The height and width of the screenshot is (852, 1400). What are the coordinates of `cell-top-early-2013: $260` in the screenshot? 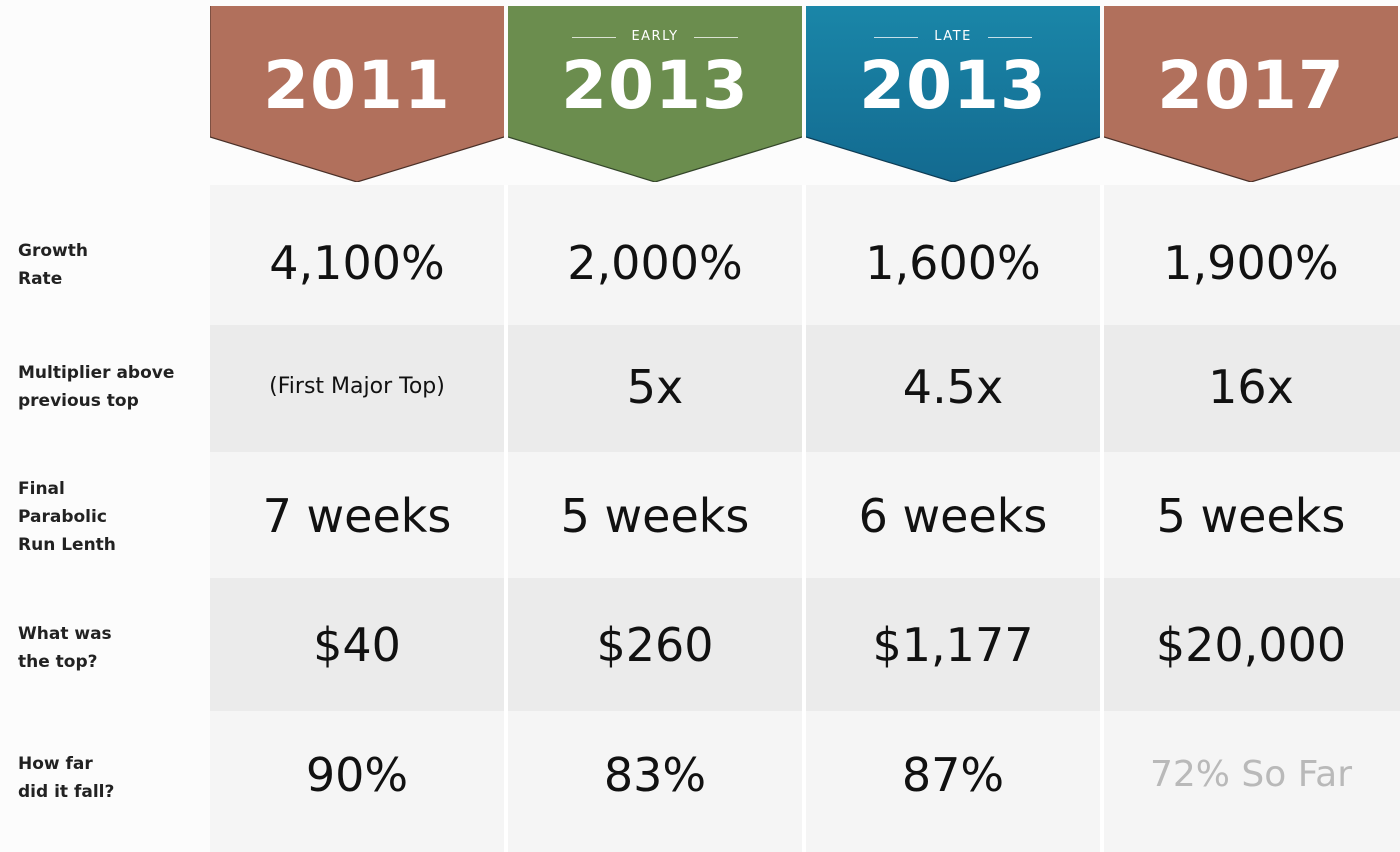 It's located at (655, 645).